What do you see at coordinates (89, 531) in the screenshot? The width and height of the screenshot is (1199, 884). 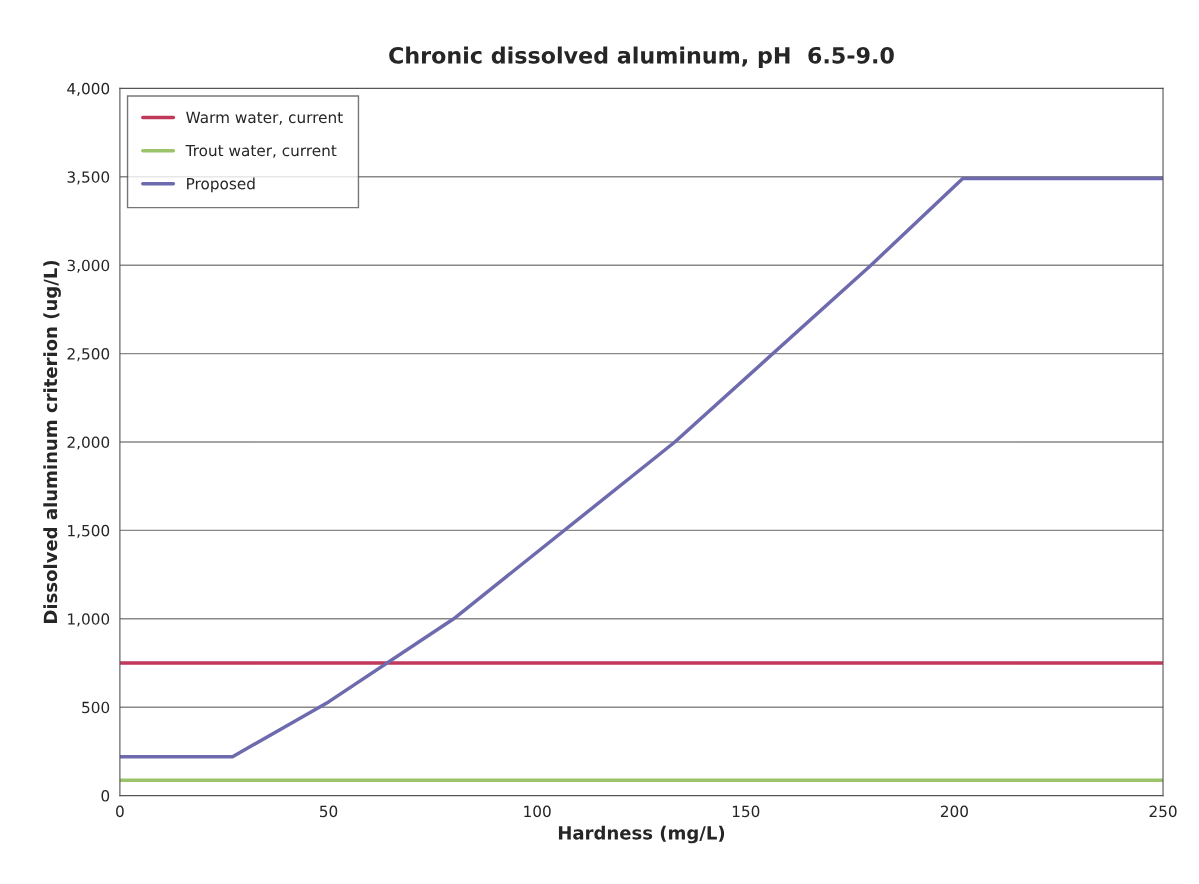 I see `y-tick-label: 1,500` at bounding box center [89, 531].